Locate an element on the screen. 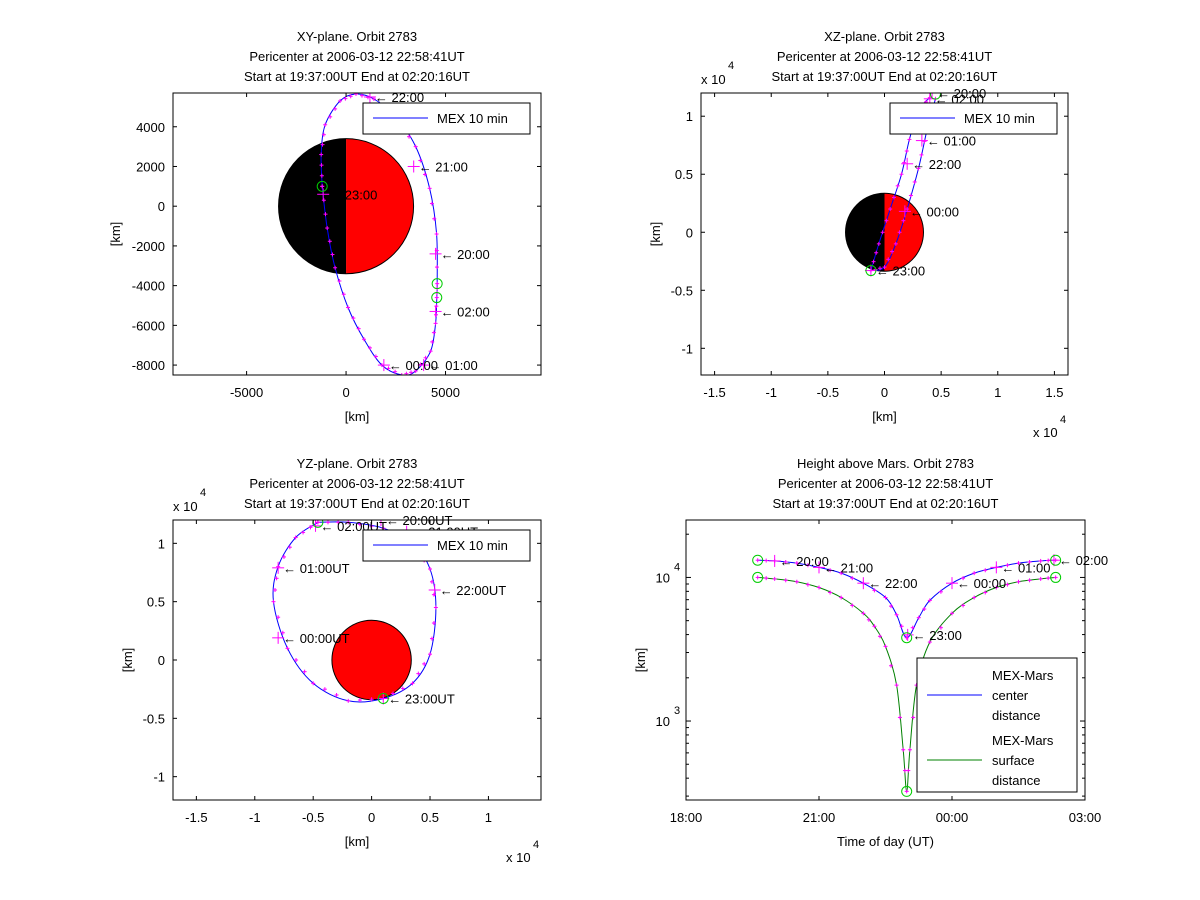  x-tick-label: 0.5 is located at coordinates (430, 817).